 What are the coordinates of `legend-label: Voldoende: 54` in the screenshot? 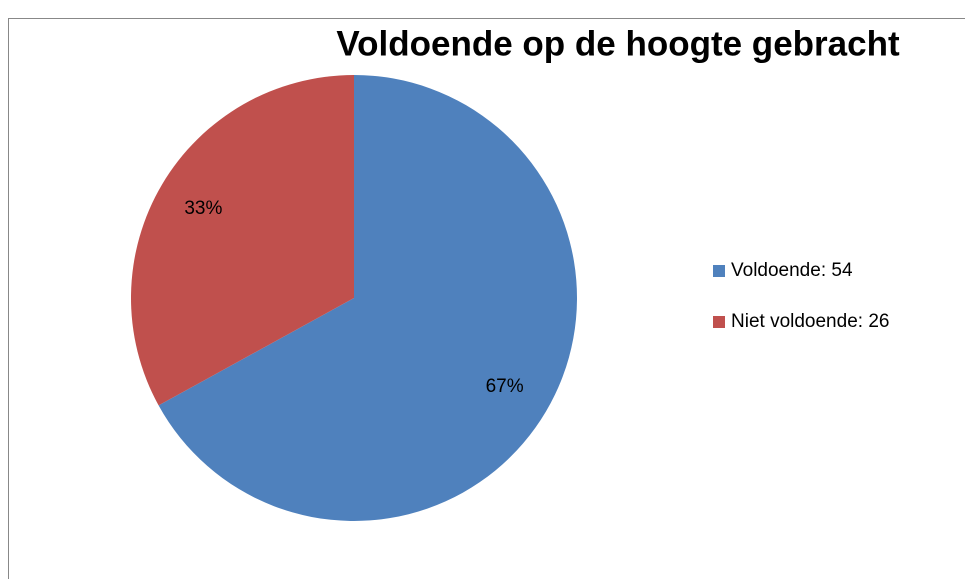 It's located at (792, 270).